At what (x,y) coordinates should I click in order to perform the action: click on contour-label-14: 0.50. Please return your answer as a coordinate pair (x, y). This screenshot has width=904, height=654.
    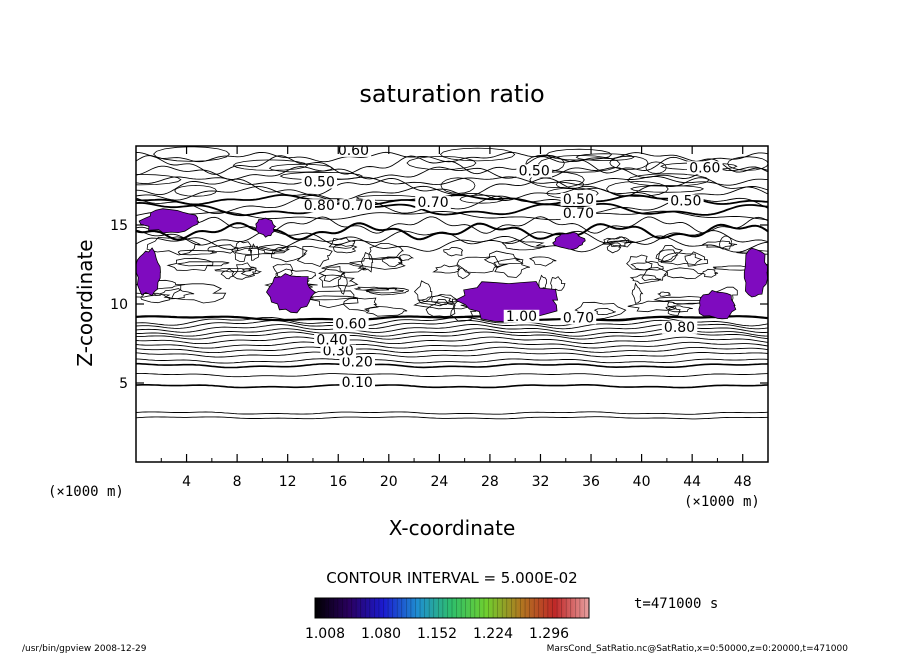
    Looking at the image, I should click on (685, 201).